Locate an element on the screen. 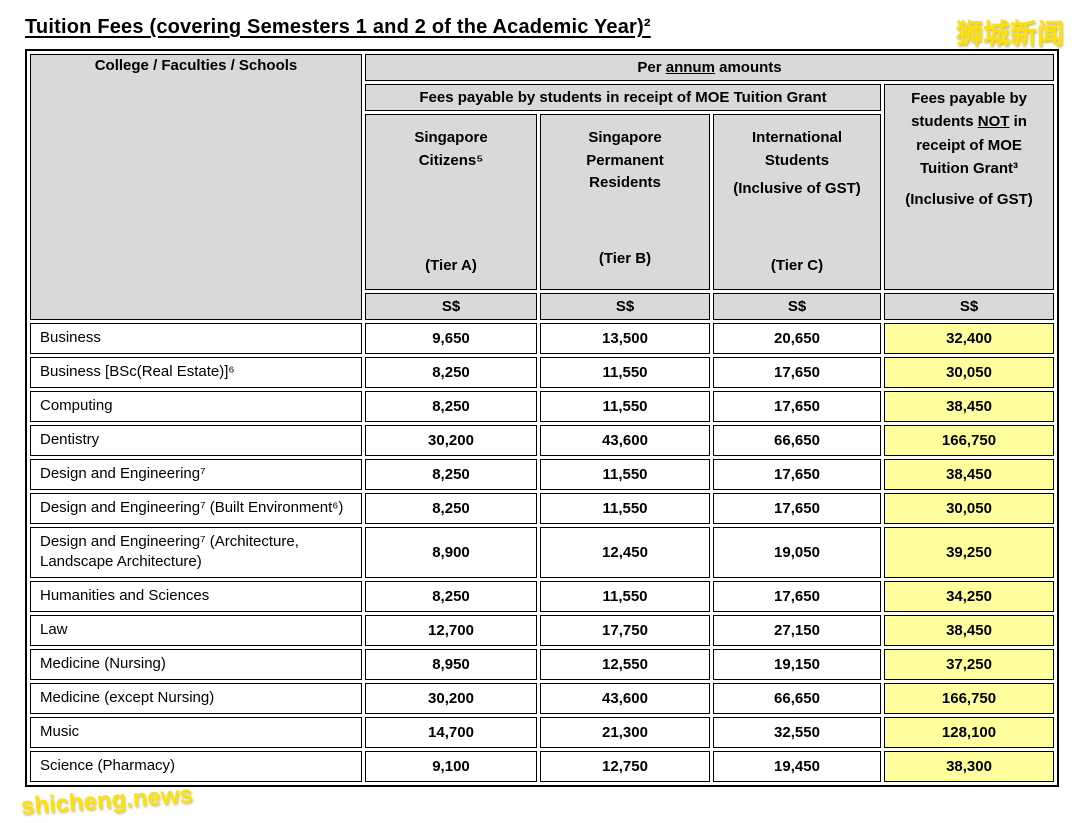 The image size is (1080, 823). program-label: Computing is located at coordinates (196, 406).